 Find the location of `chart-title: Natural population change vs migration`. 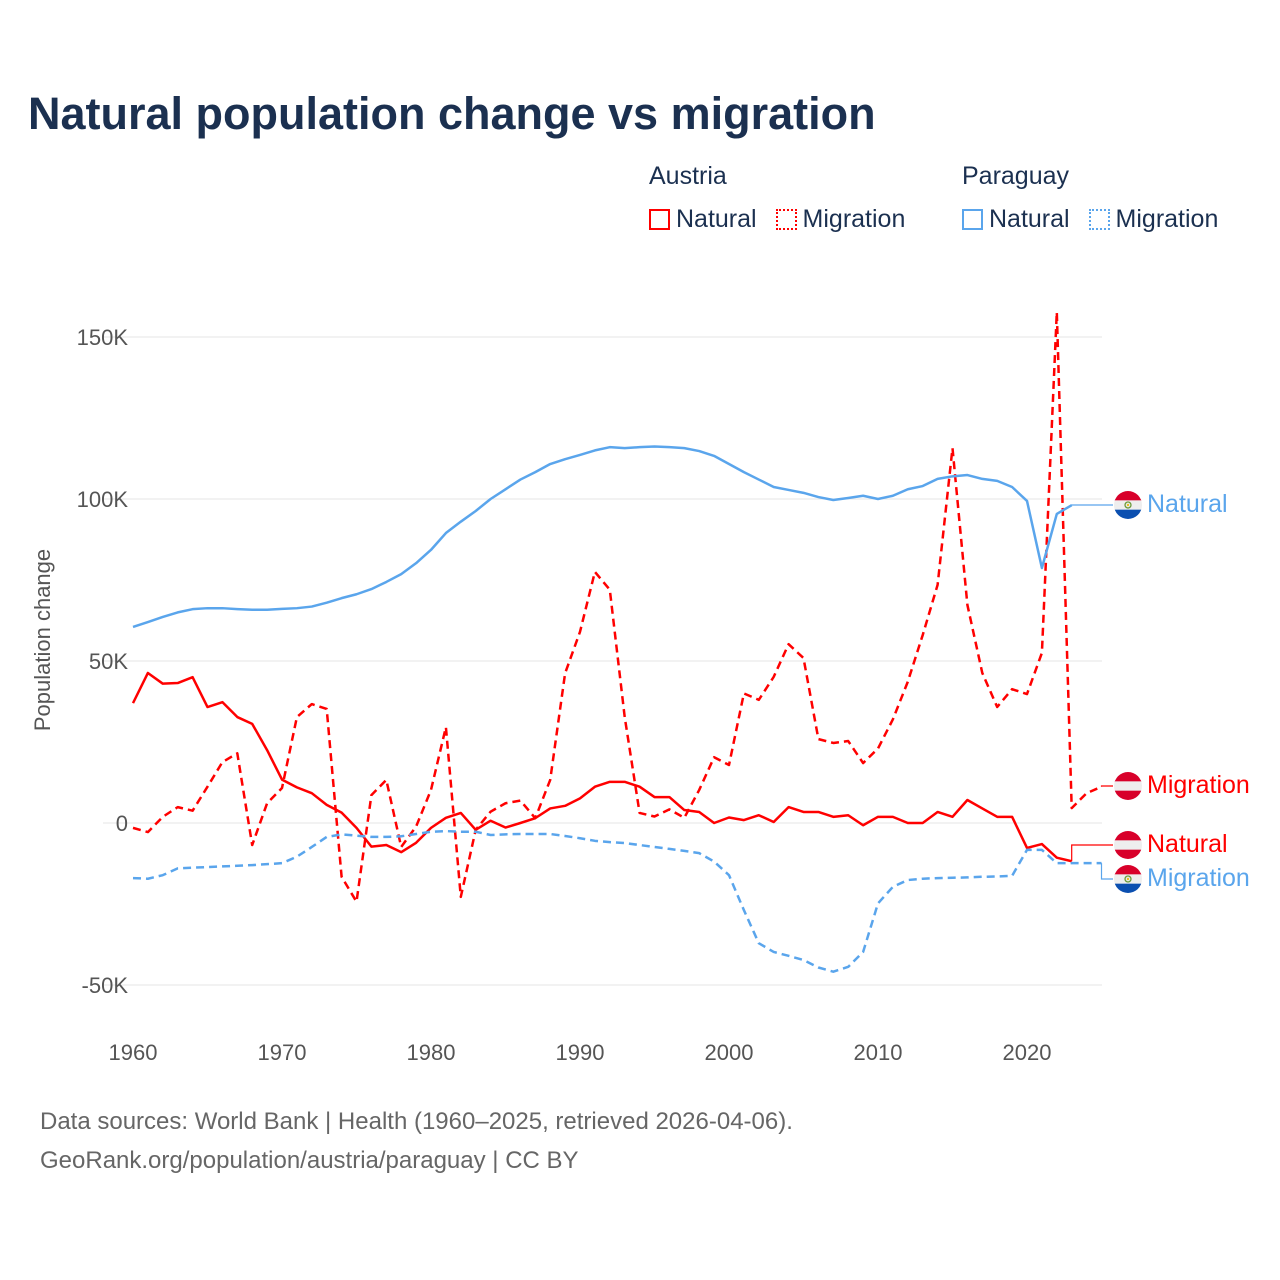

chart-title: Natural population change vs migration is located at coordinates (452, 113).